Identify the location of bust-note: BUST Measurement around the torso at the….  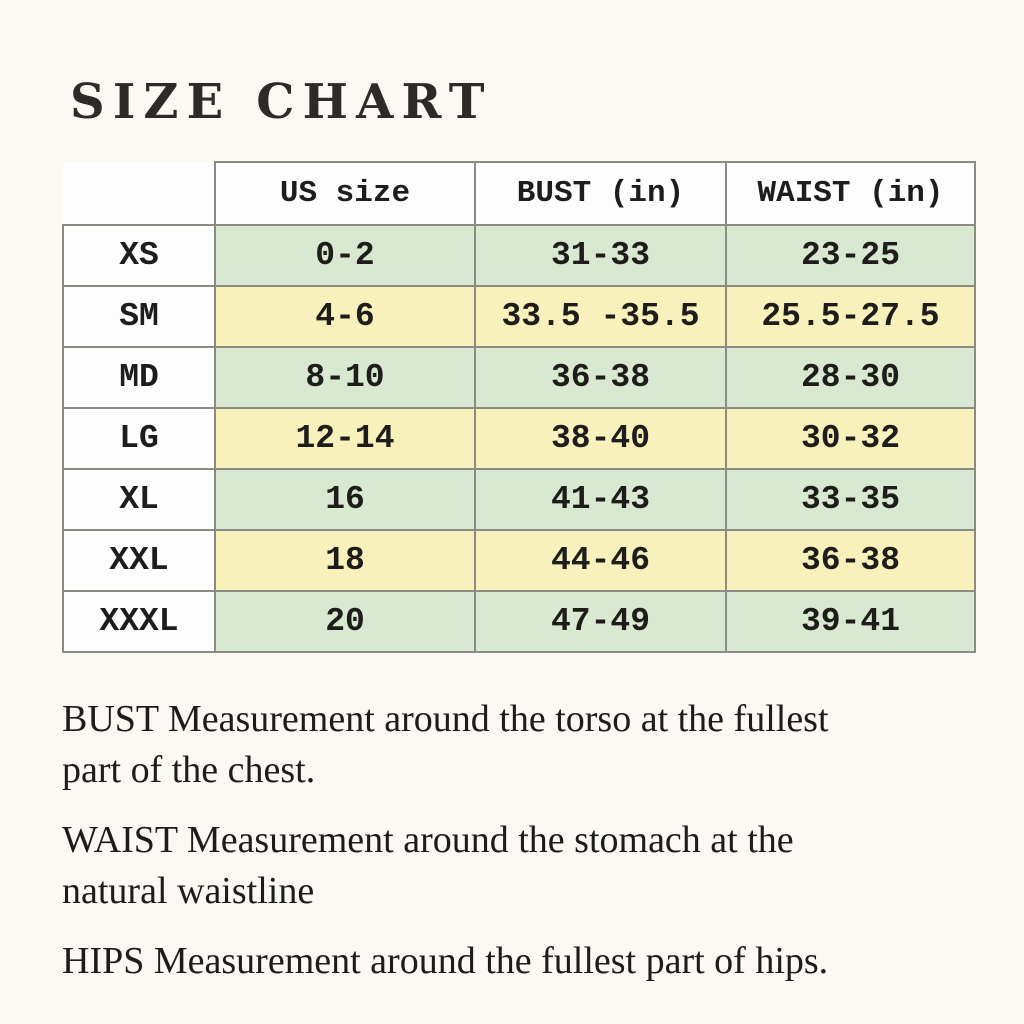
(532, 745).